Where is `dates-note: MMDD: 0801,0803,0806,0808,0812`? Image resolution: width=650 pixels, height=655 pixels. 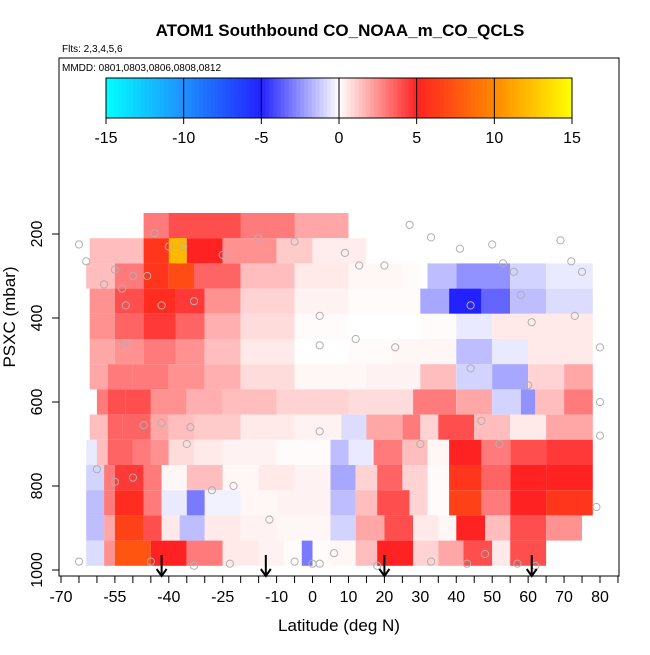 dates-note: MMDD: 0801,0803,0806,0808,0812 is located at coordinates (141, 68).